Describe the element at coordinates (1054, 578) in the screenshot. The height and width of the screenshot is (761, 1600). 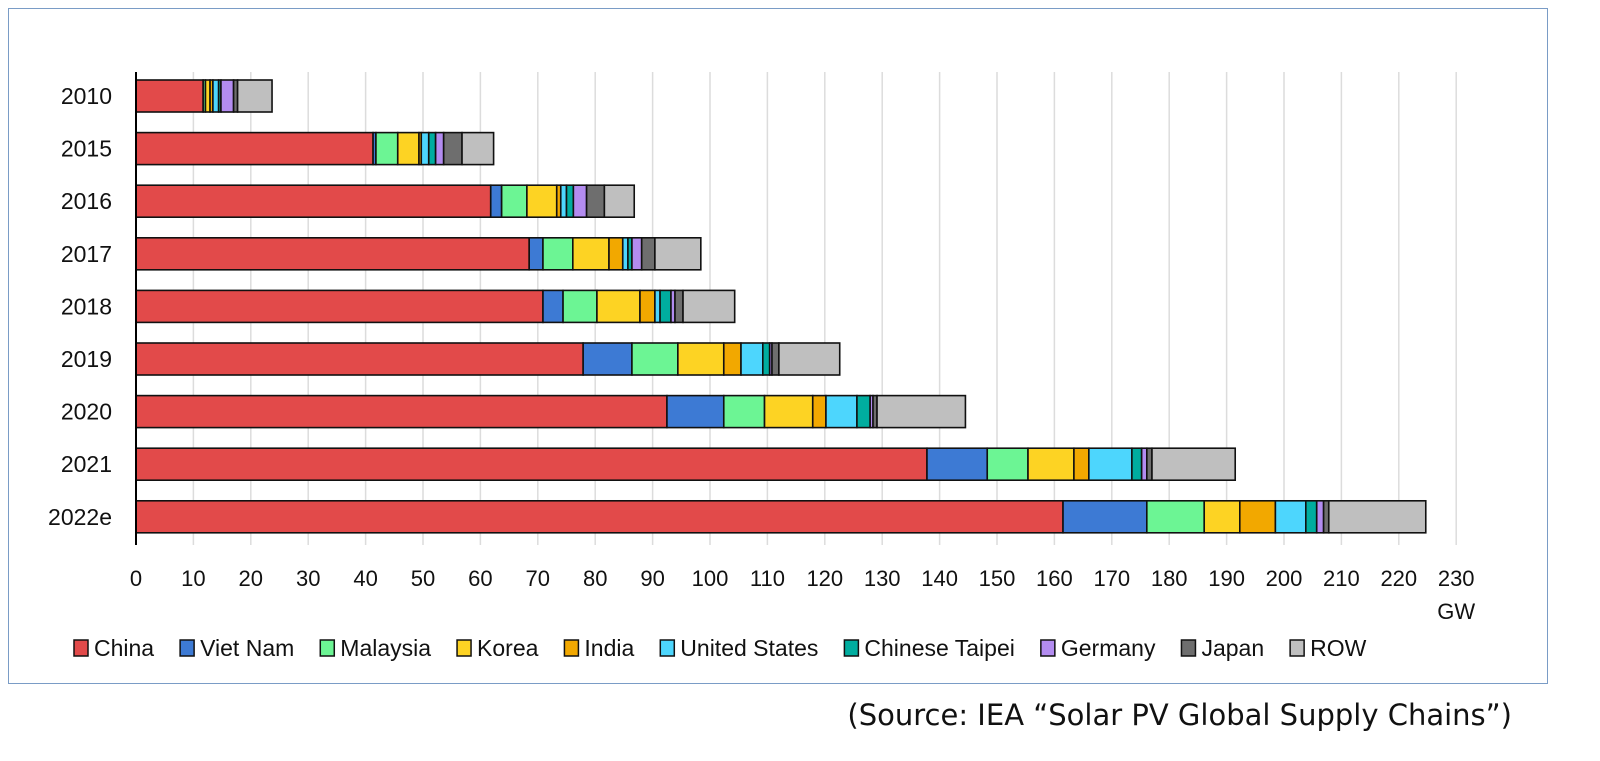
I see `x-tick-label: 160` at that location.